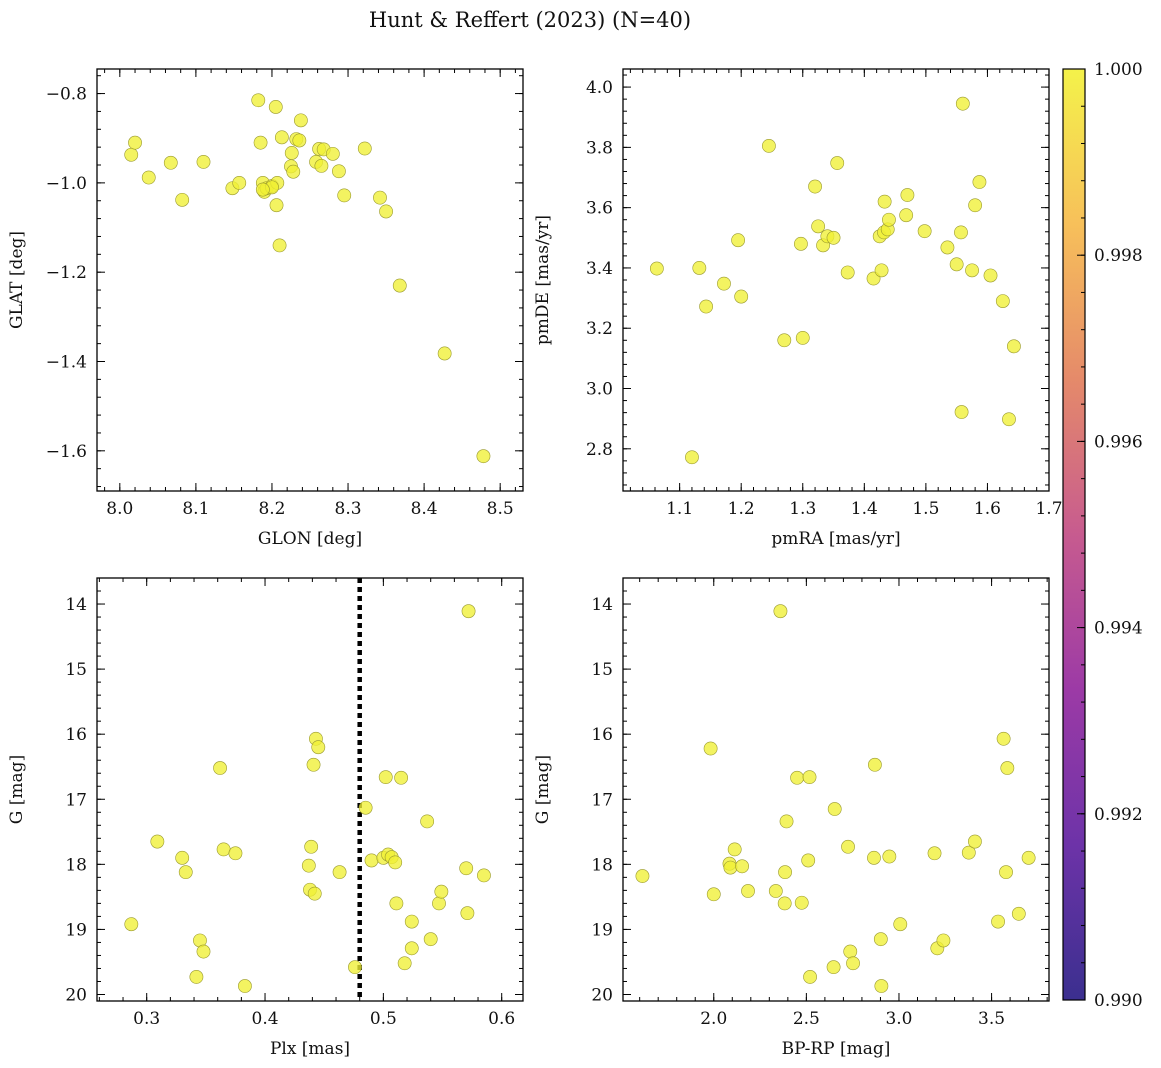  Describe the element at coordinates (66, 95) in the screenshot. I see `y-tick-label: −0.8` at that location.